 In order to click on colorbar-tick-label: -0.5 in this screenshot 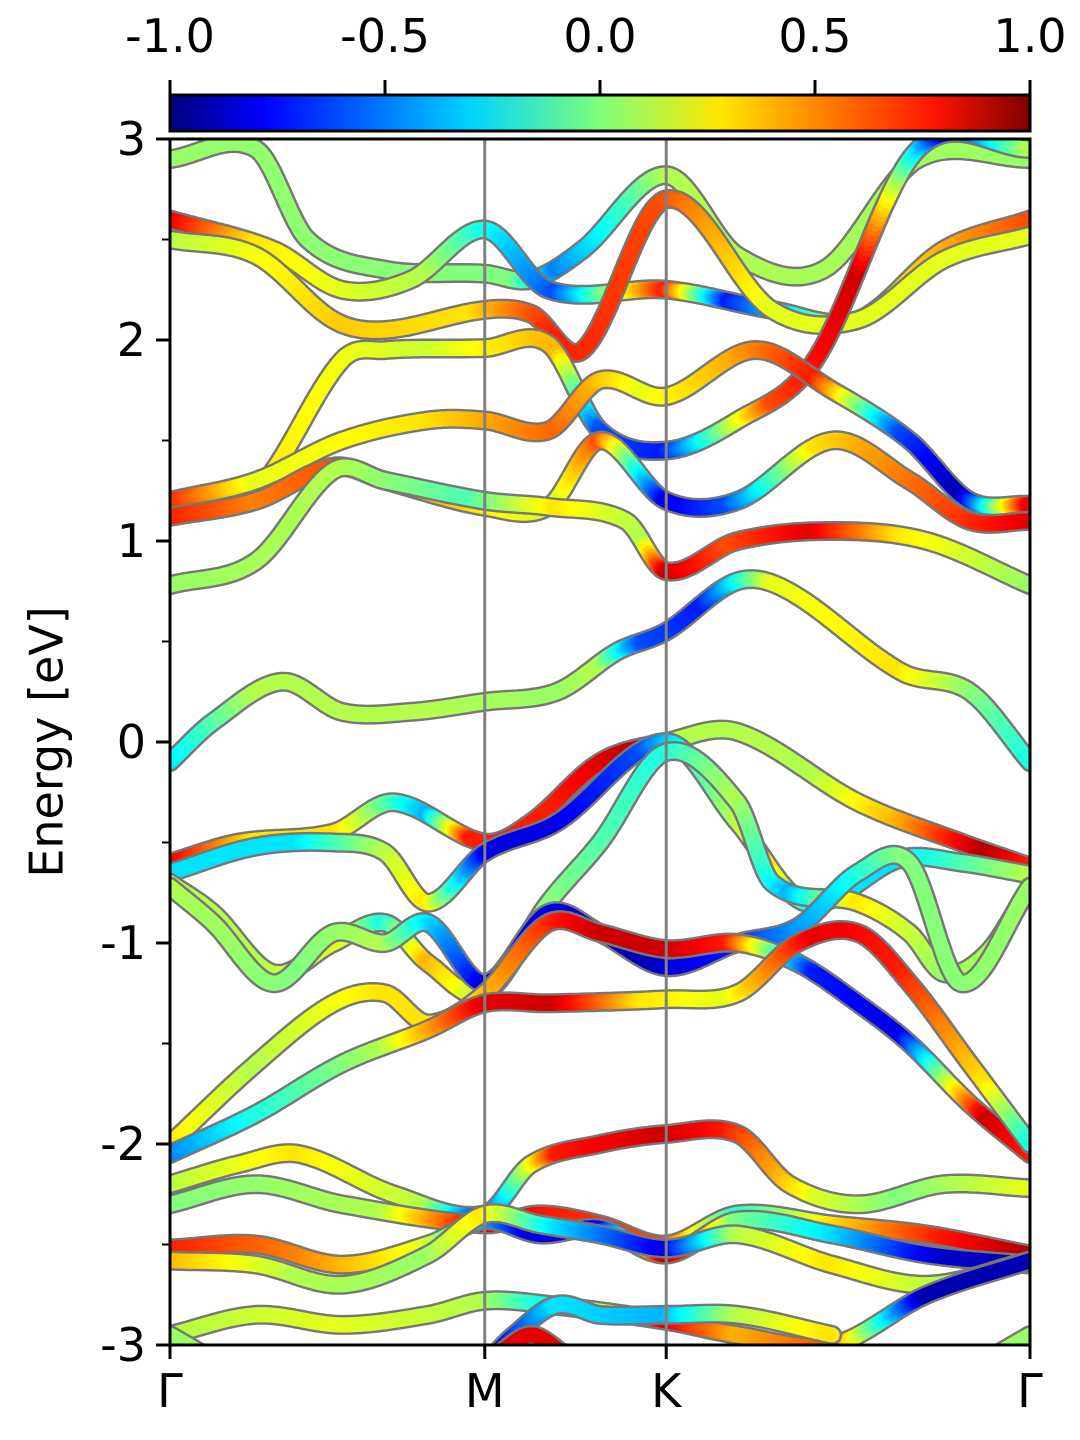, I will do `click(385, 36)`.